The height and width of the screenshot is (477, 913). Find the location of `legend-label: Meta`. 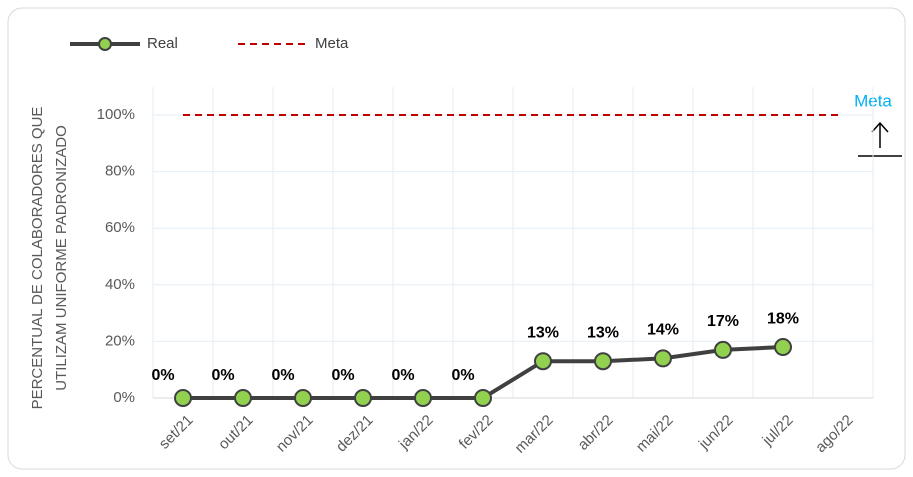

legend-label: Meta is located at coordinates (332, 43).